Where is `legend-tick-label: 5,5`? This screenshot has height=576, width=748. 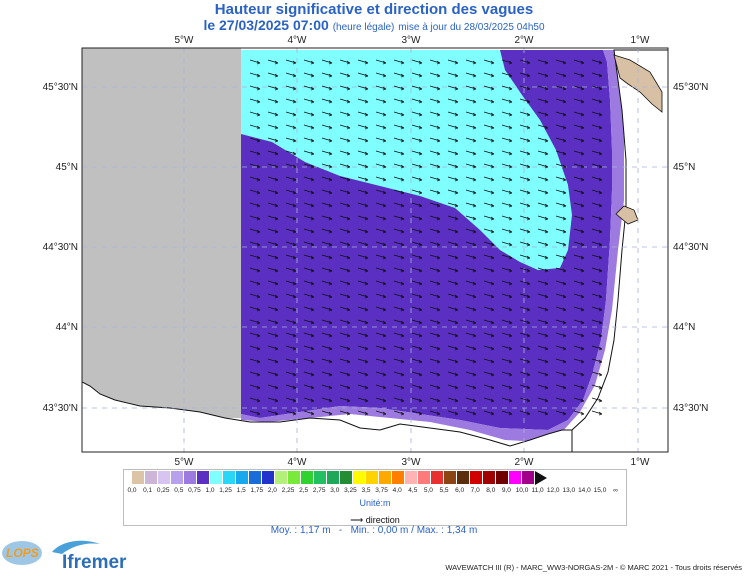
legend-tick-label: 5,5 is located at coordinates (444, 490).